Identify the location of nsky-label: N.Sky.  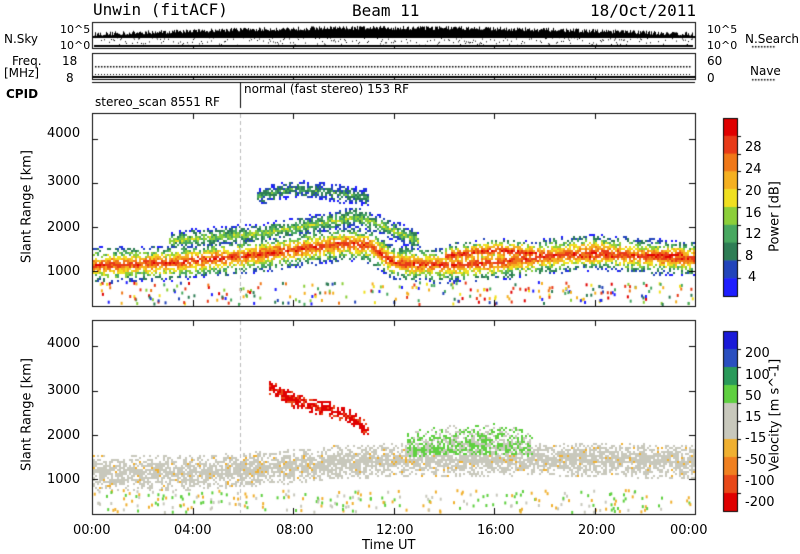
(21, 39).